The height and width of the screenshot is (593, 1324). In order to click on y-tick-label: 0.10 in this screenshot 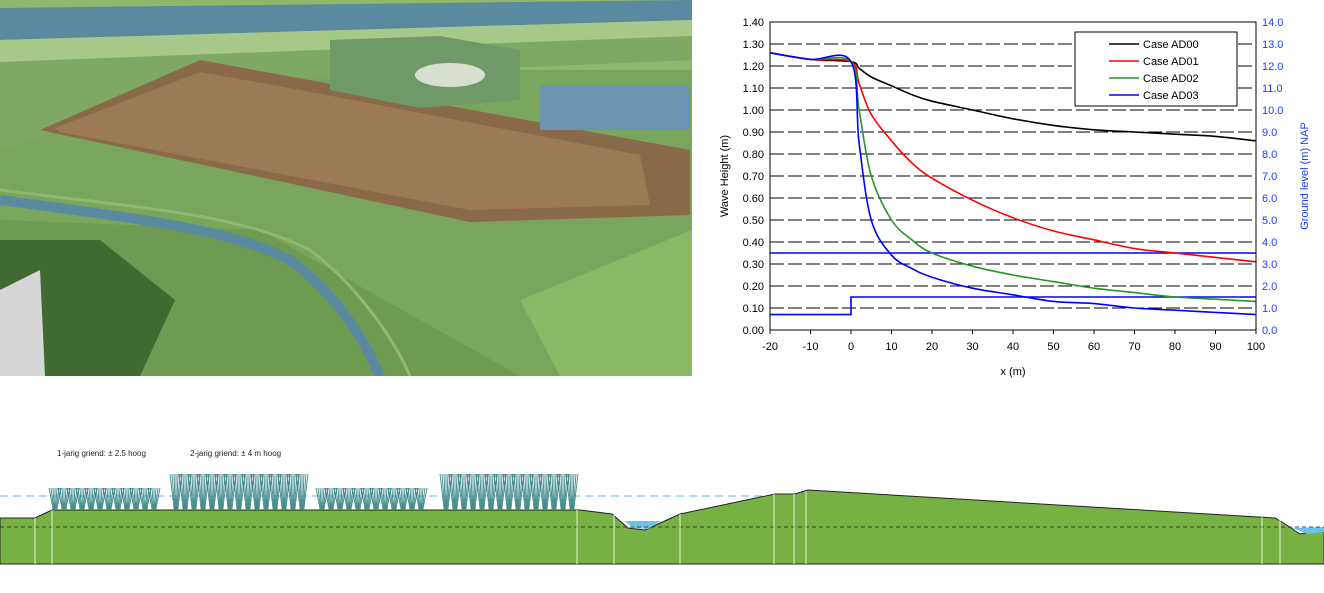, I will do `click(753, 309)`.